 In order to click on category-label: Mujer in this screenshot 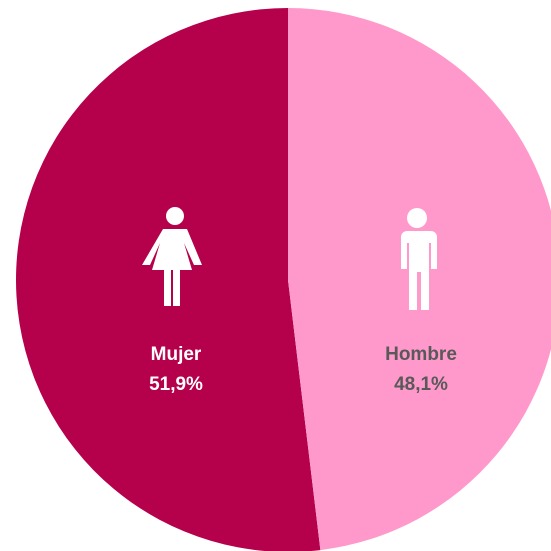, I will do `click(176, 354)`.